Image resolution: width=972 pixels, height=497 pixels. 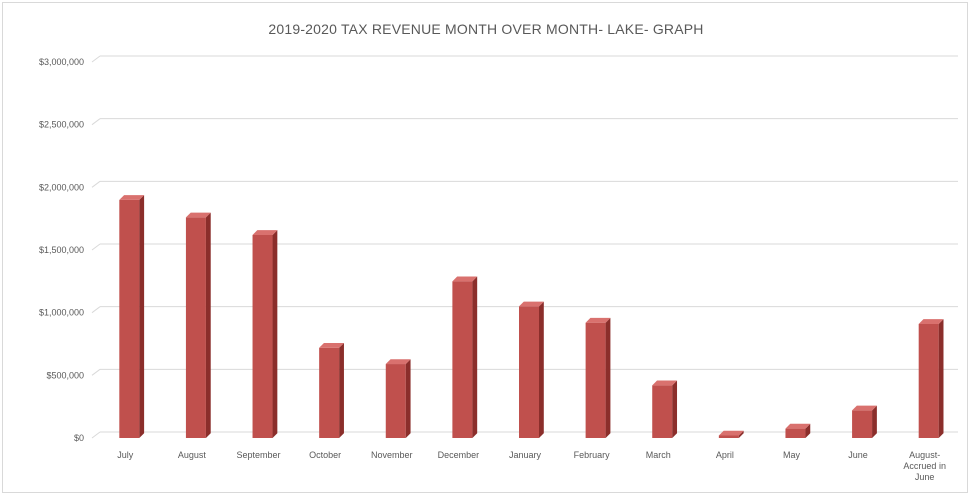 What do you see at coordinates (61, 187) in the screenshot?
I see `y-tick-label: $2,000,000` at bounding box center [61, 187].